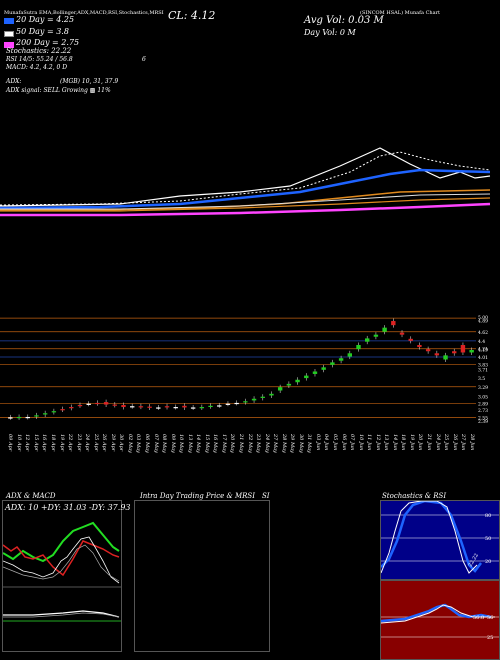  I want to click on intraday-panel-title-suffix: SI, so click(266, 496).